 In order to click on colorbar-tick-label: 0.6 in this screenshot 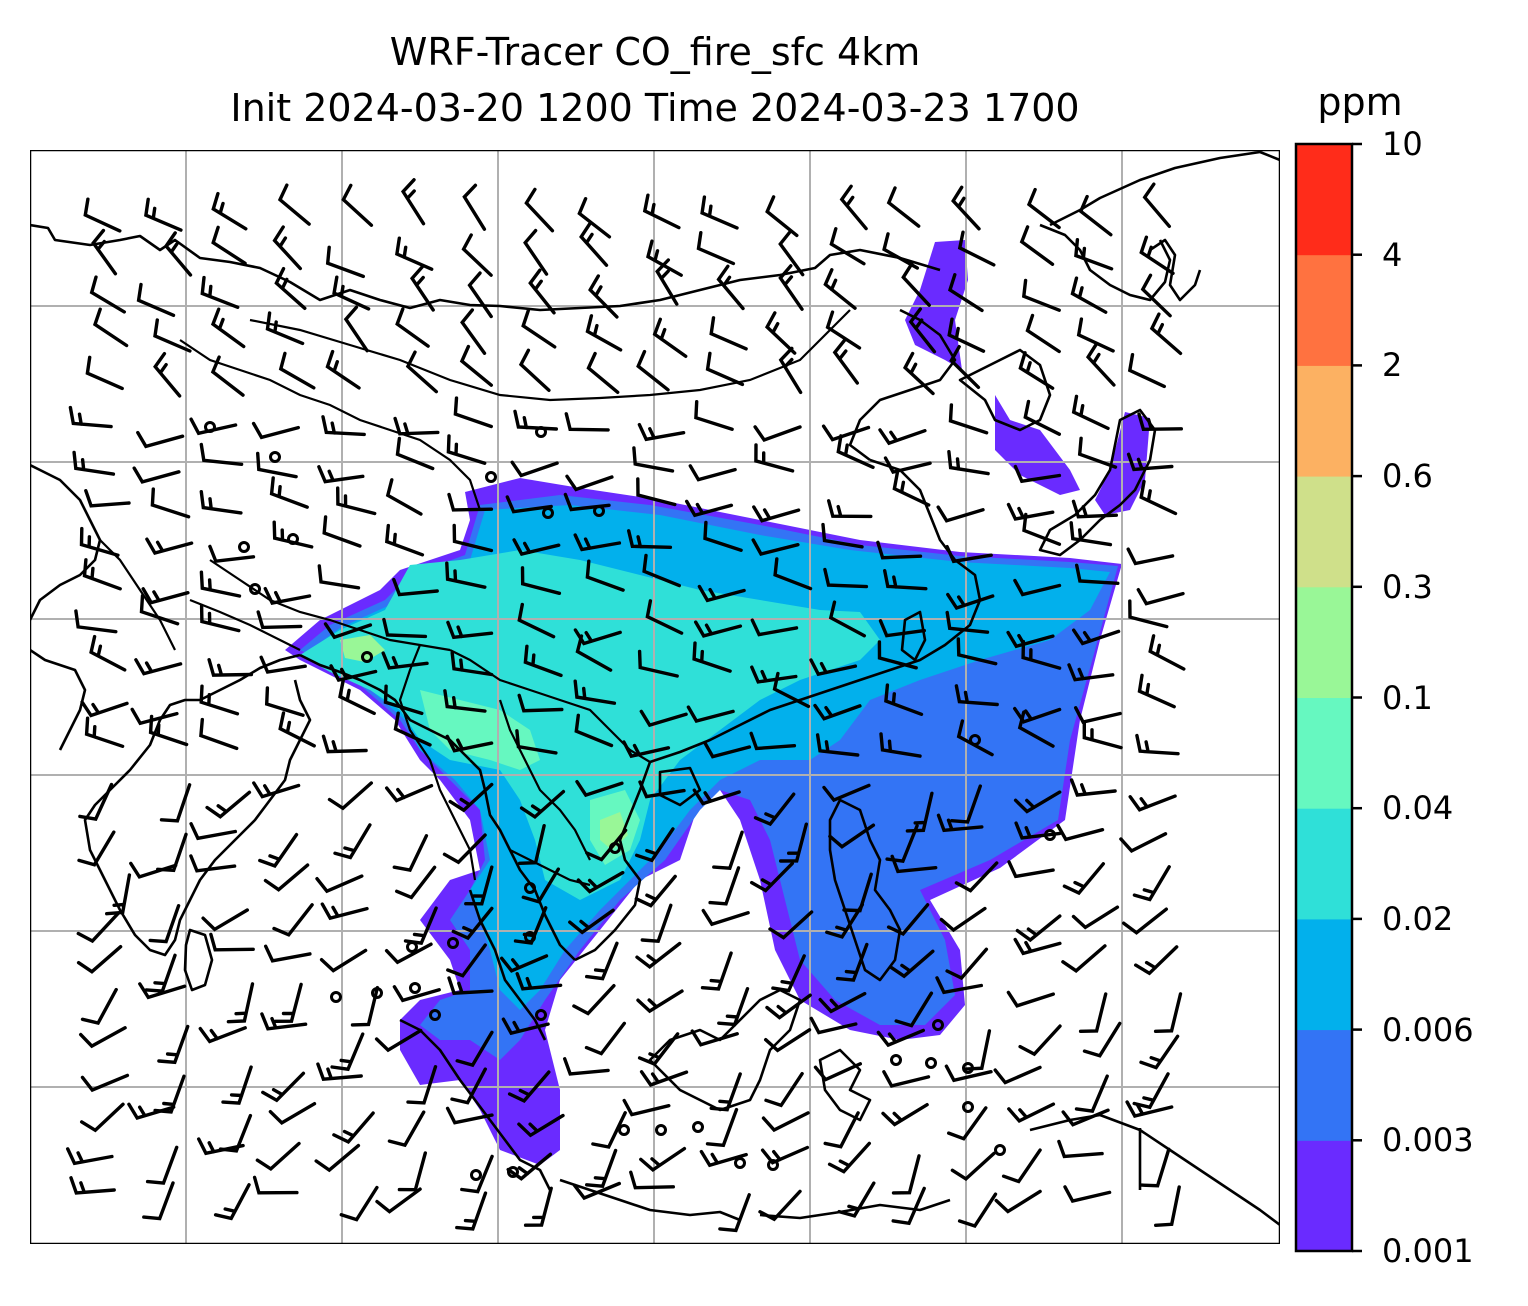, I will do `click(1407, 476)`.